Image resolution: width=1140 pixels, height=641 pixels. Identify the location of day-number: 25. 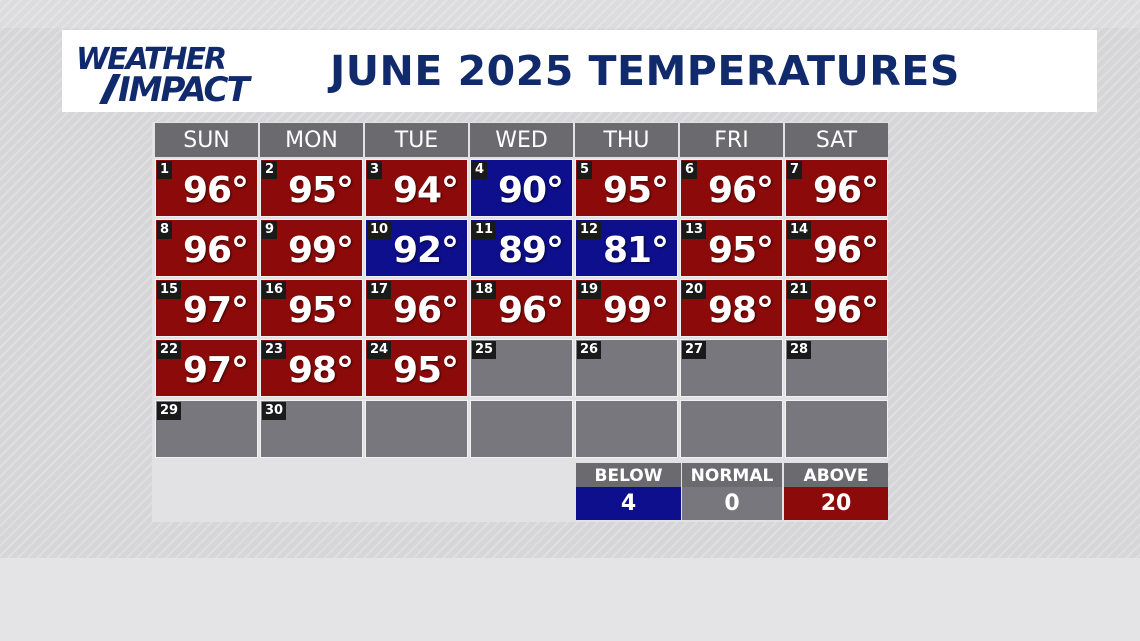
(484, 350).